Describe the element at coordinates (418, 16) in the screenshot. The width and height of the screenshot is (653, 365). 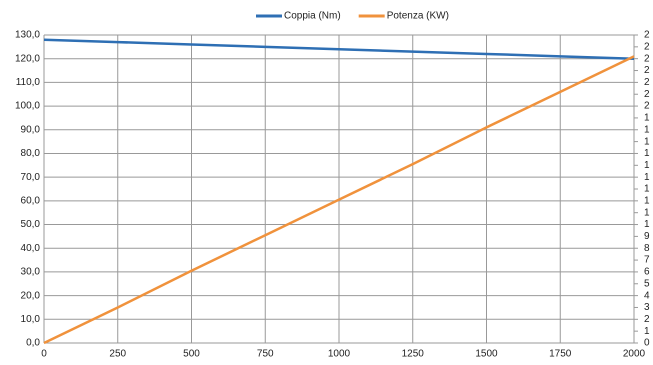
I see `legend-label: Potenza (KW)` at that location.